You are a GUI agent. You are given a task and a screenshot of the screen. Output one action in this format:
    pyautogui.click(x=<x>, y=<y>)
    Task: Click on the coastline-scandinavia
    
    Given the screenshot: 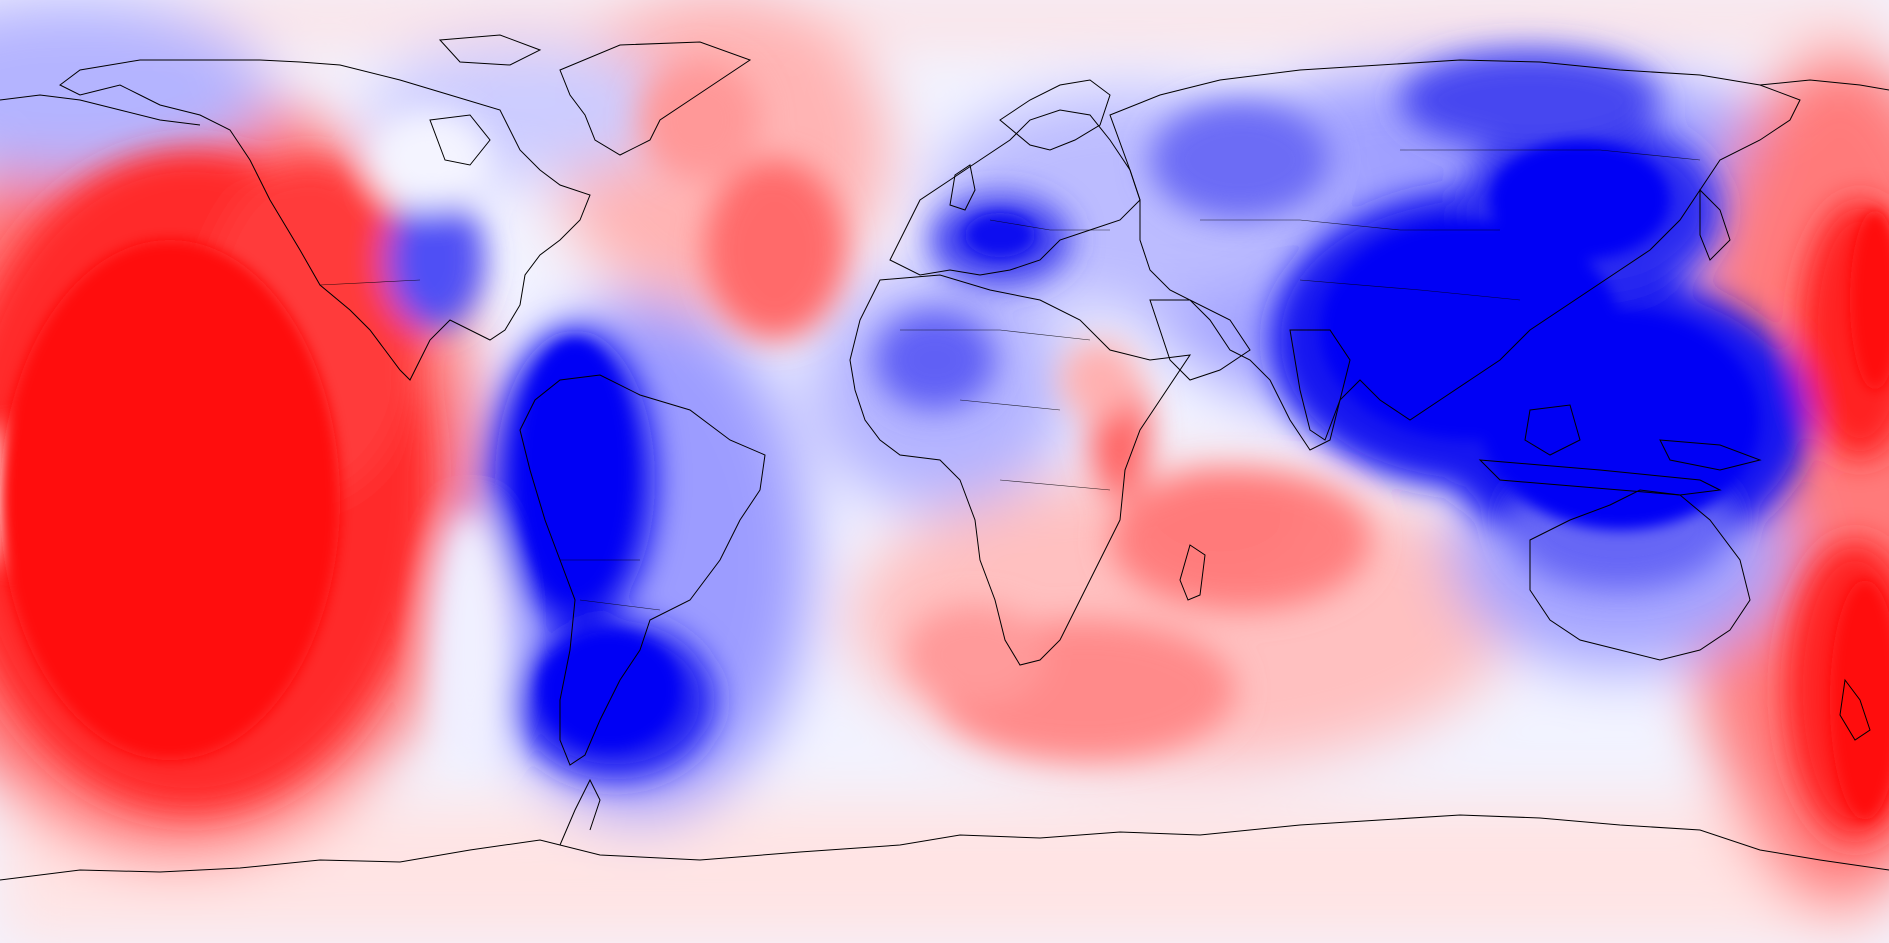 What is the action you would take?
    pyautogui.click(x=1055, y=115)
    